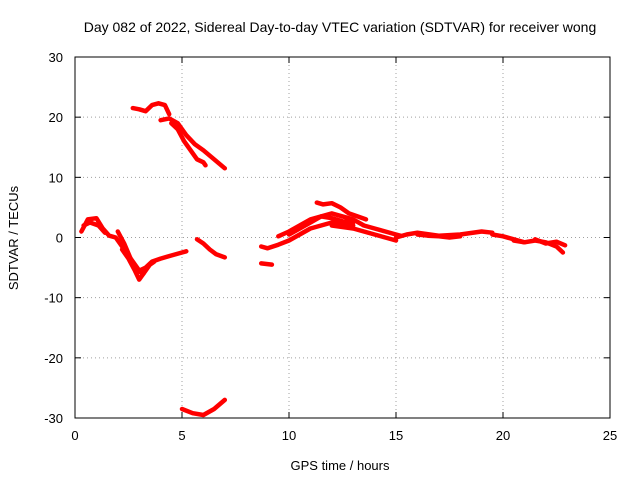  What do you see at coordinates (181, 435) in the screenshot?
I see `x-tick-label: 5` at bounding box center [181, 435].